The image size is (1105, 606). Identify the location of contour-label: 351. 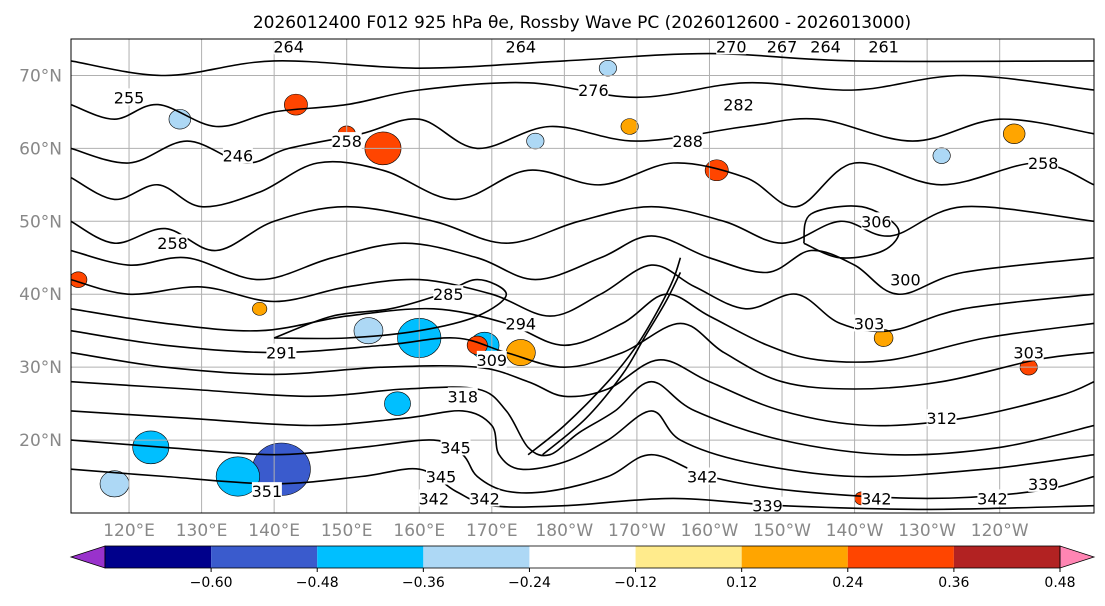
(267, 491).